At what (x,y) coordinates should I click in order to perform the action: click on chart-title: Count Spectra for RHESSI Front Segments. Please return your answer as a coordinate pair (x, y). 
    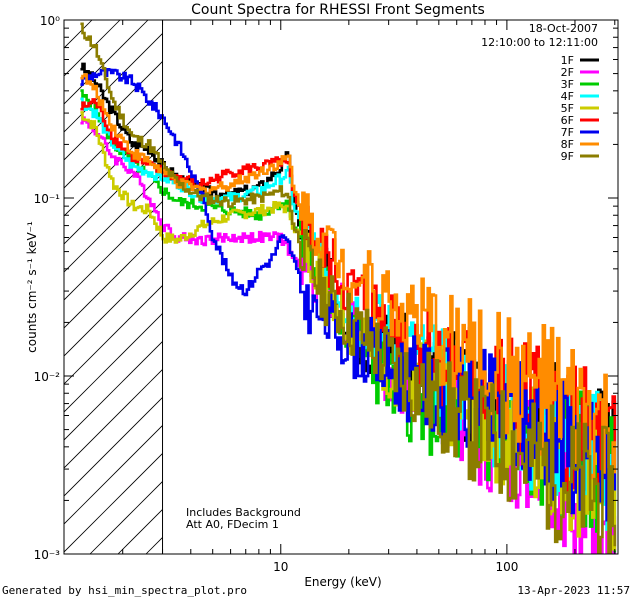
    Looking at the image, I should click on (338, 10).